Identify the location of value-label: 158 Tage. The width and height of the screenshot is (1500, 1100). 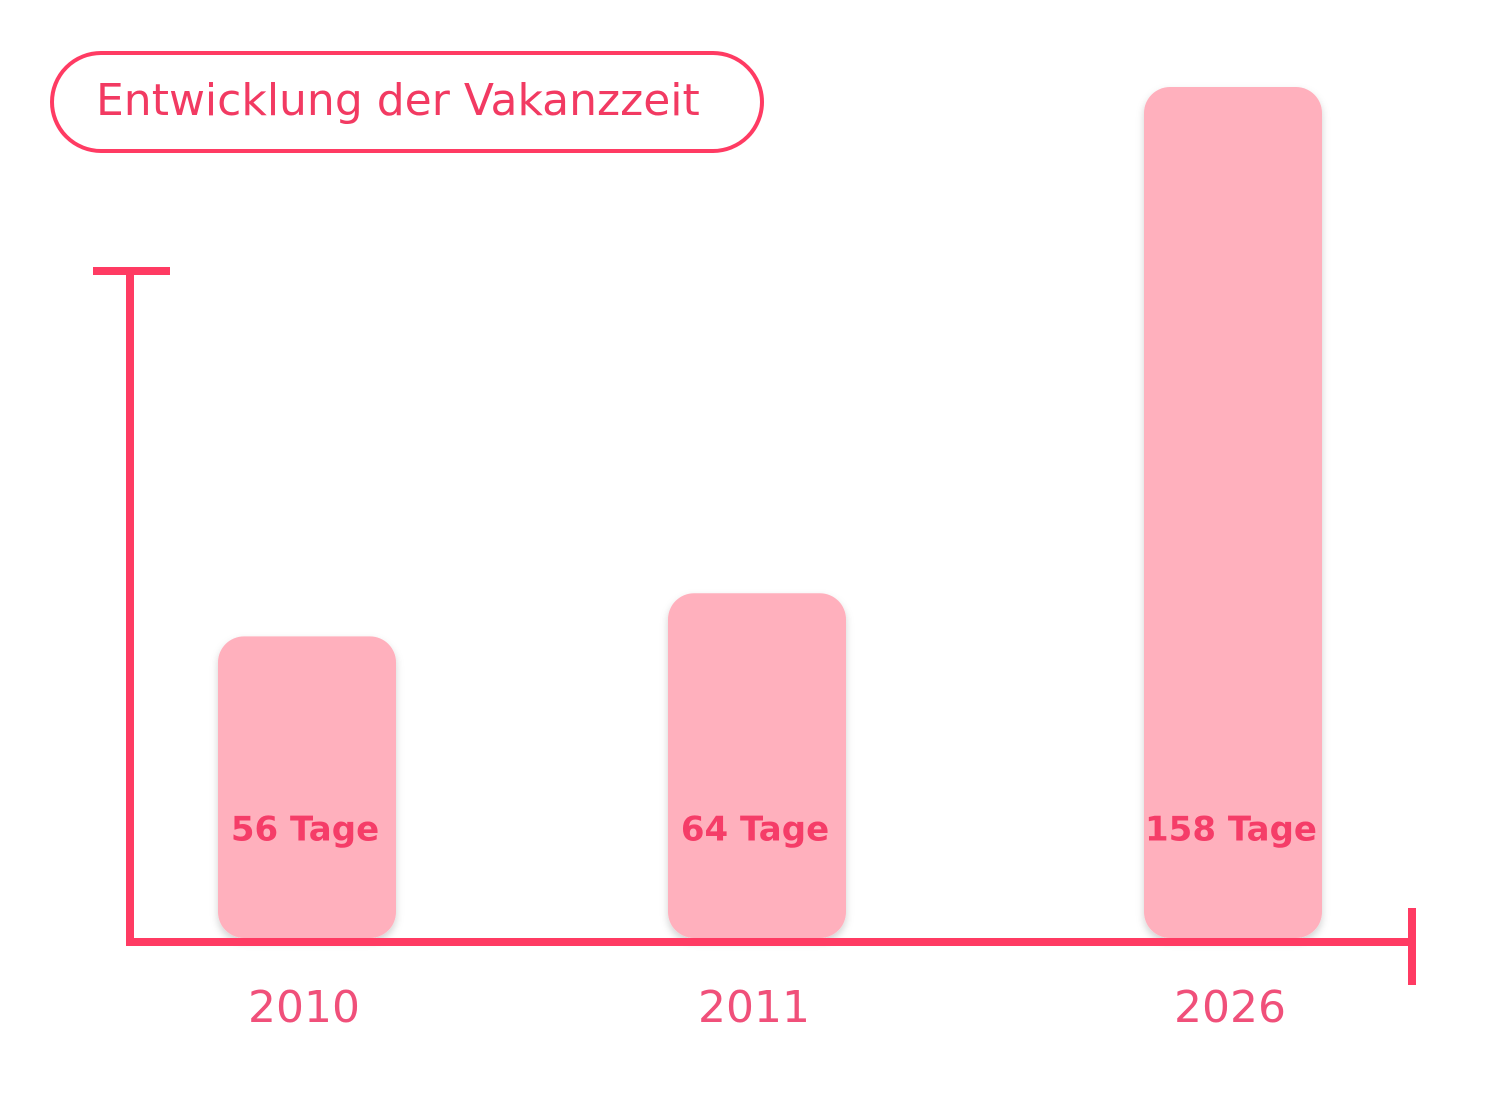
(1231, 830).